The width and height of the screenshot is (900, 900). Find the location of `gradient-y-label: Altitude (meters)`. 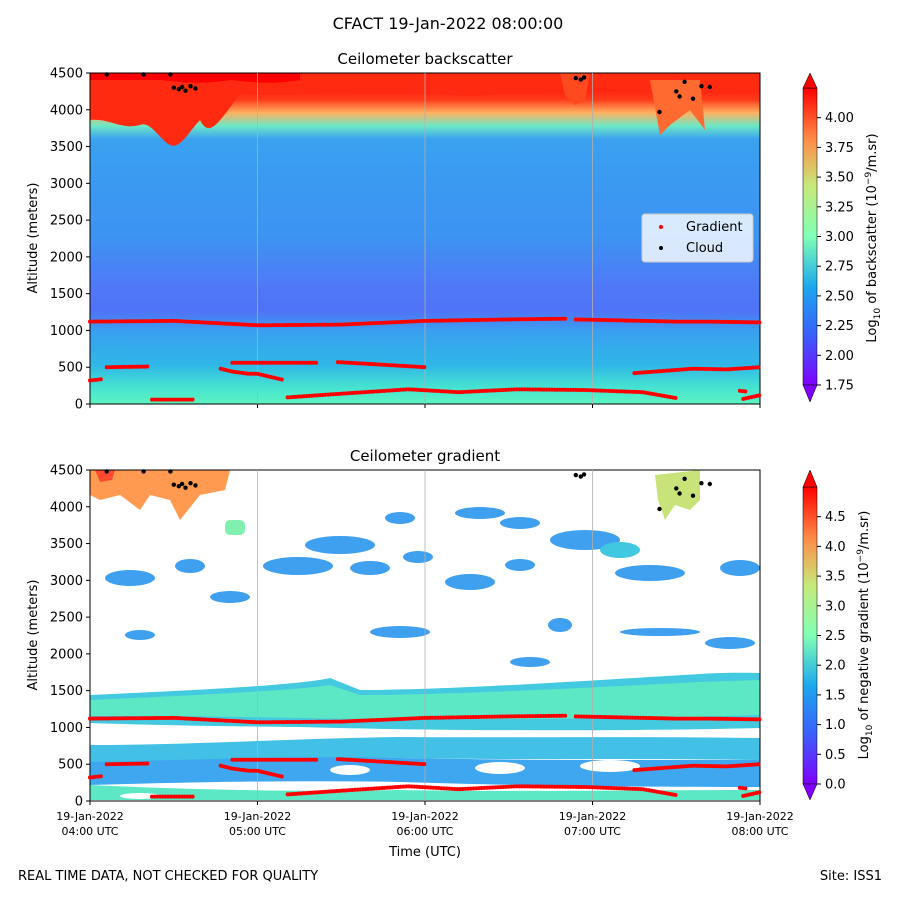

gradient-y-label: Altitude (meters) is located at coordinates (33, 635).